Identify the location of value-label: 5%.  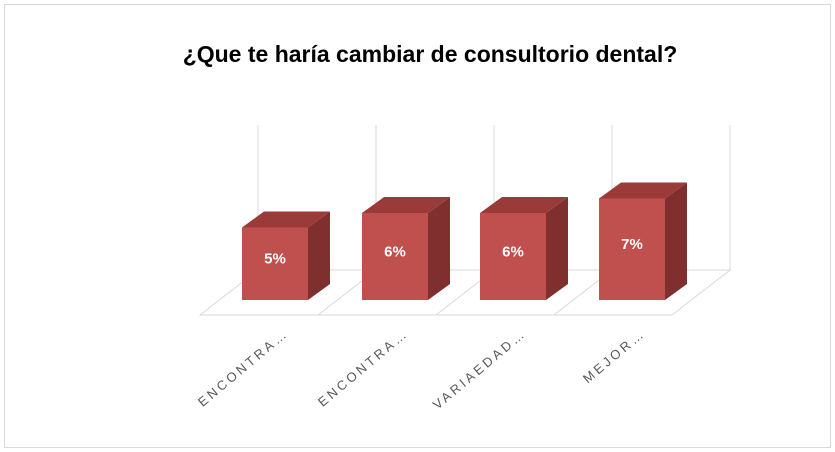
(275, 259).